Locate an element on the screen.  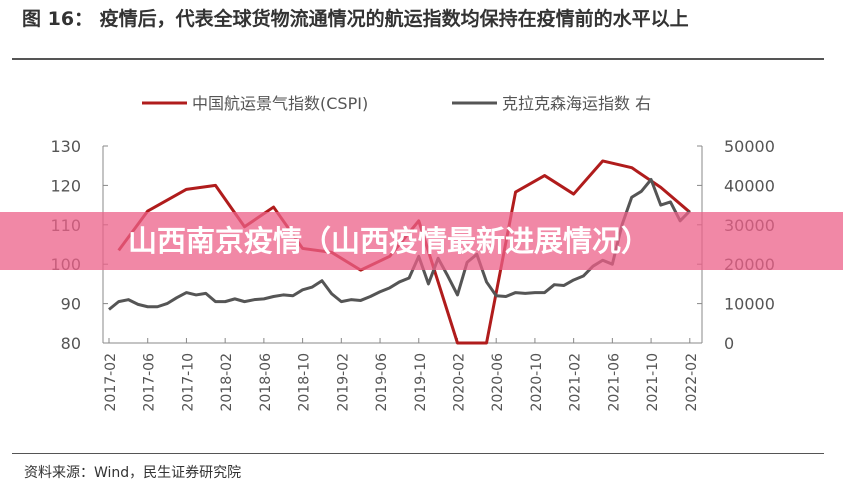
x-tick-label: 2019-06 is located at coordinates (382, 382).